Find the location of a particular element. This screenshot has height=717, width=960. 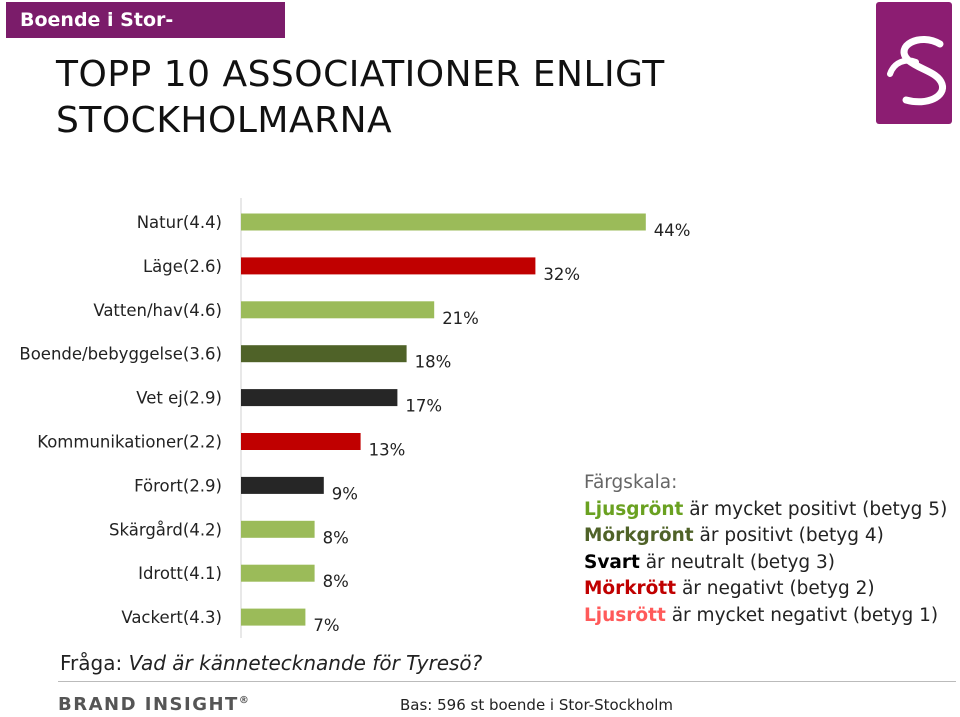

data-label: 18% is located at coordinates (433, 362).